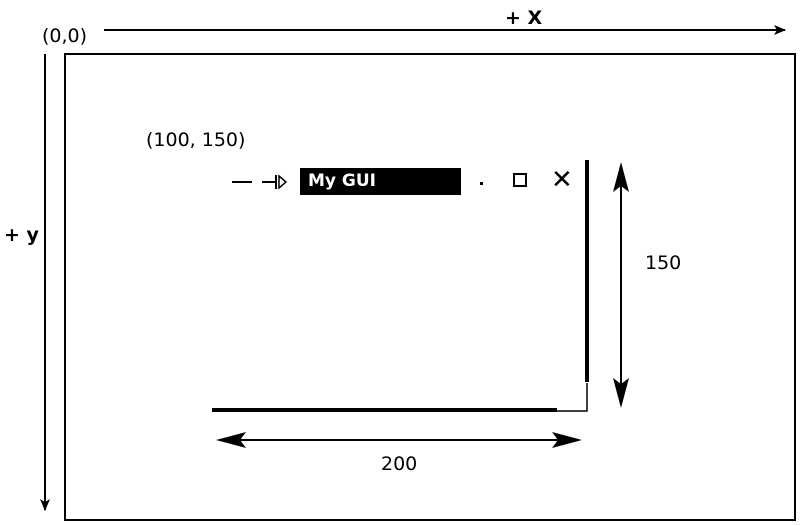  I want to click on y-axis-label: + y, so click(21, 235).